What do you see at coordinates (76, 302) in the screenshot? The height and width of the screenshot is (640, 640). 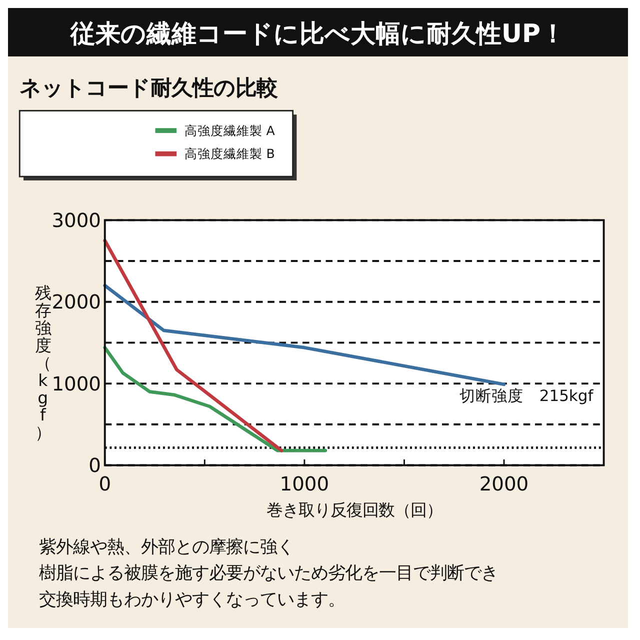 I see `y-tick-label: 2000` at bounding box center [76, 302].